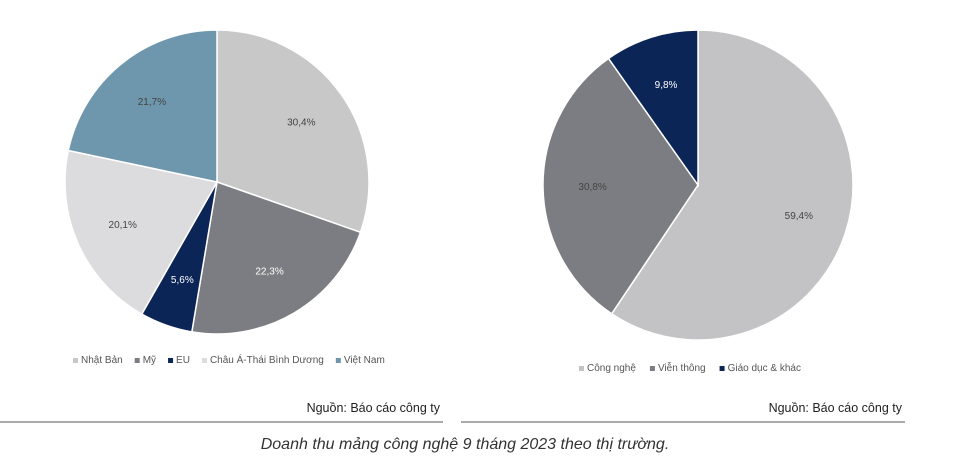 This screenshot has height=465, width=957. Describe the element at coordinates (149, 360) in the screenshot. I see `legend-label-my: Mỹ` at that location.